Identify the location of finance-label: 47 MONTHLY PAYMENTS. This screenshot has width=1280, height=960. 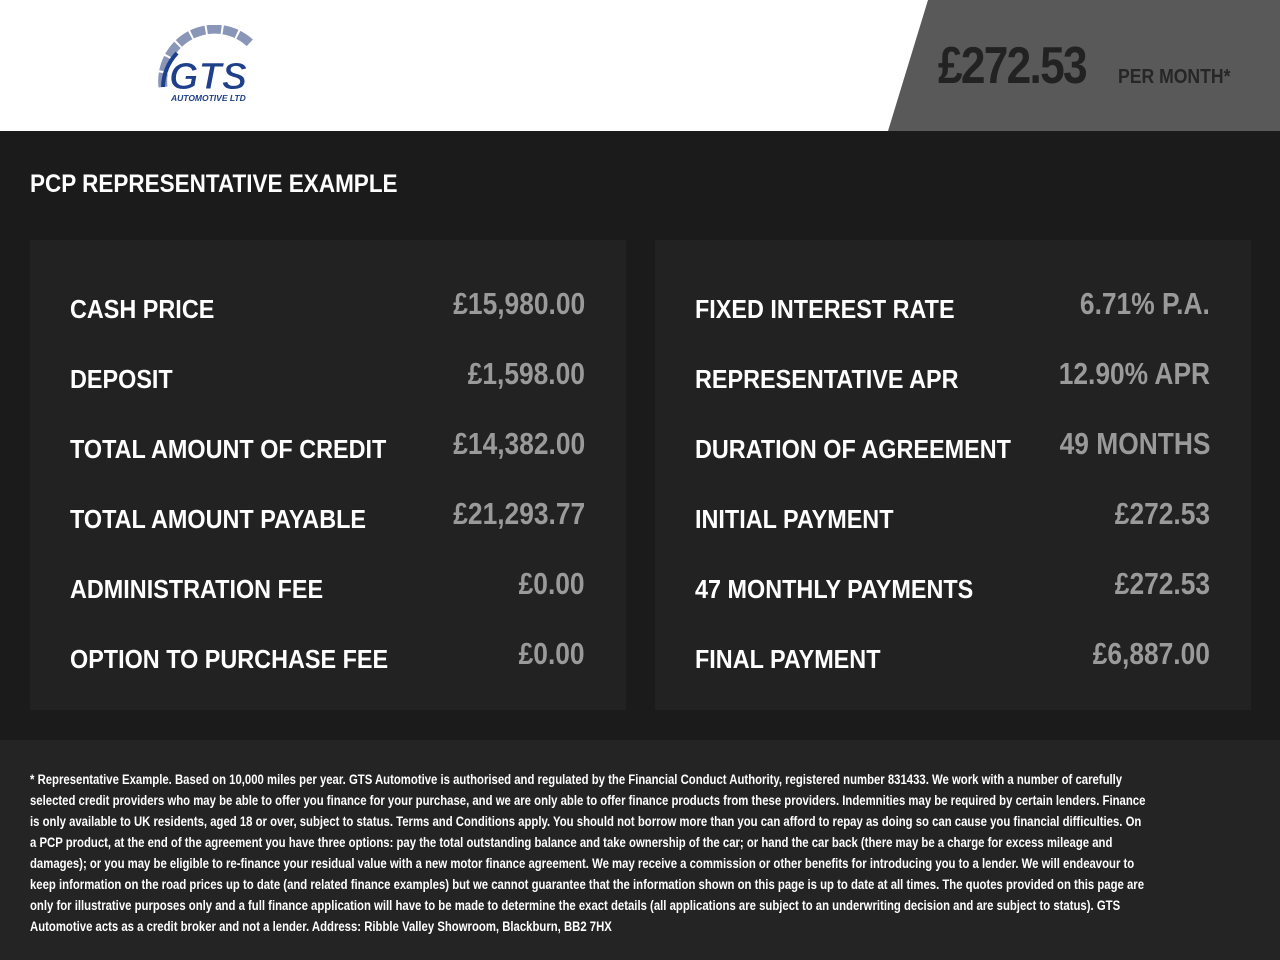
(834, 589).